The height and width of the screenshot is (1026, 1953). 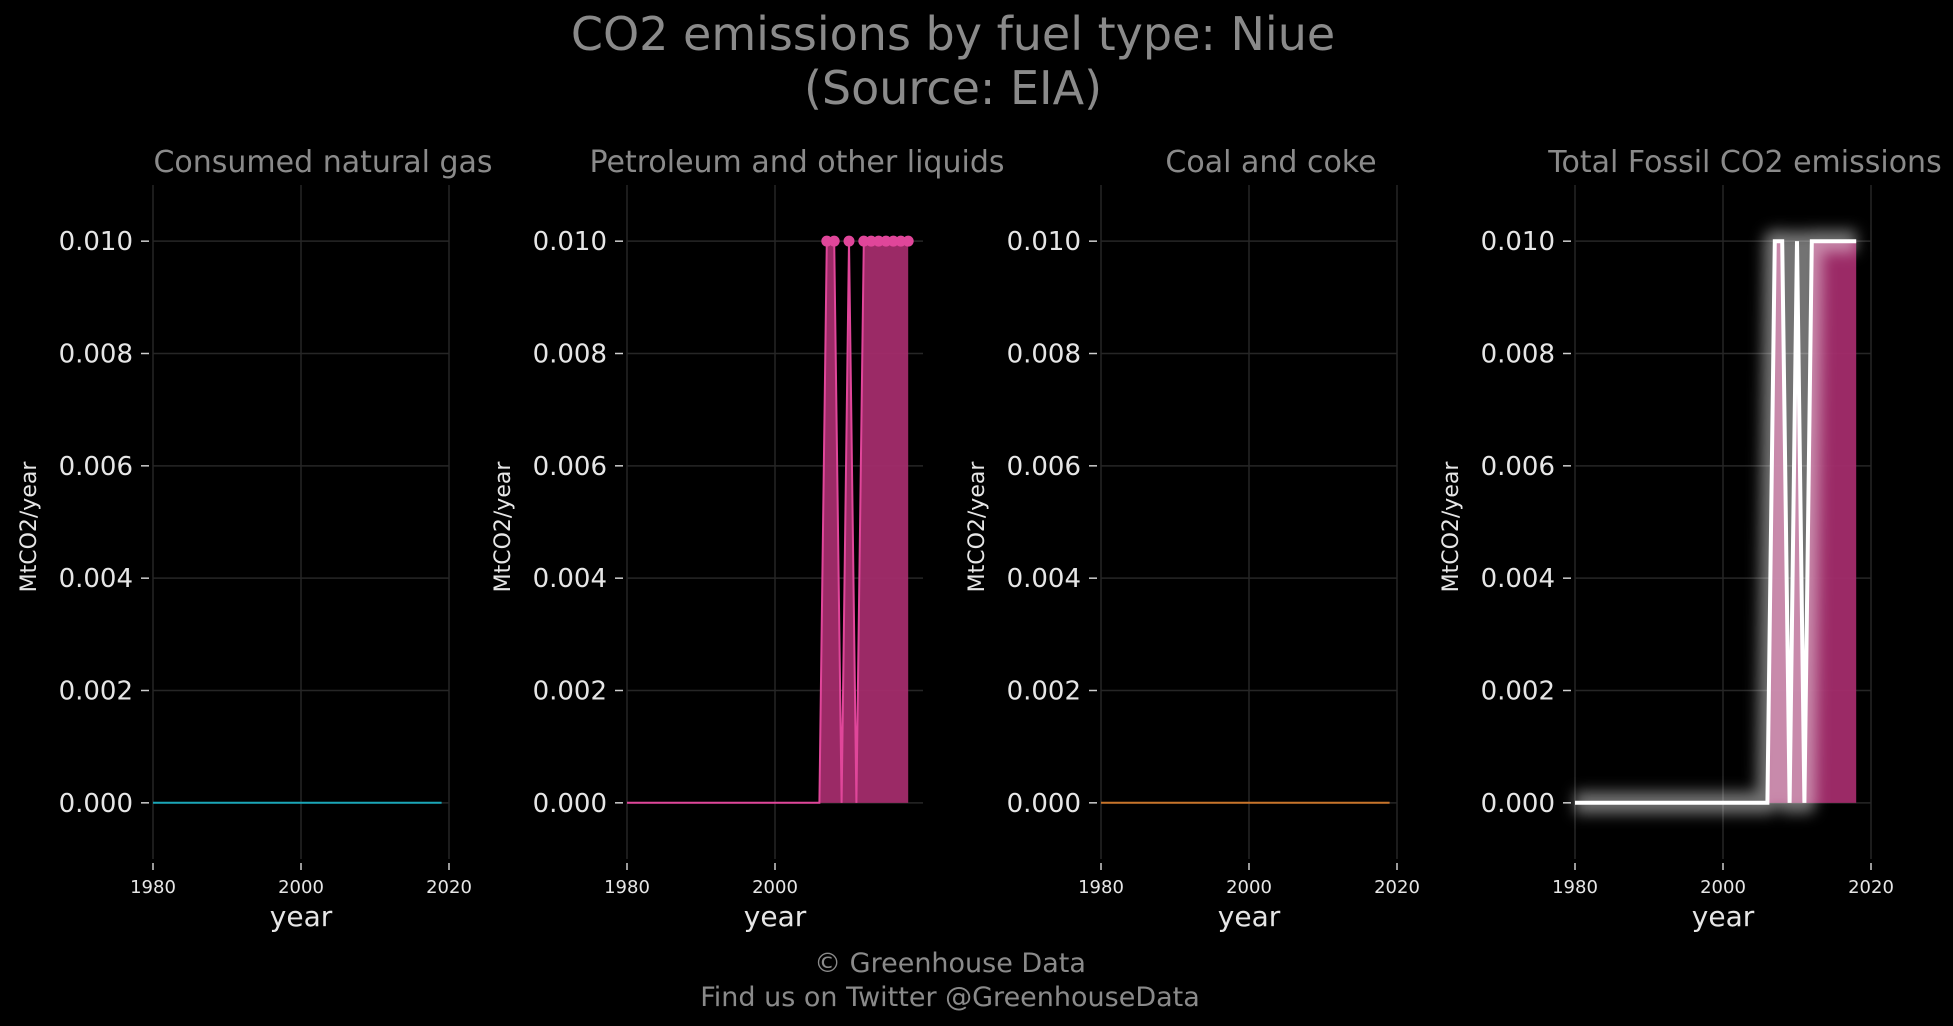 What do you see at coordinates (1270, 162) in the screenshot?
I see `panel-title: Coal and coke` at bounding box center [1270, 162].